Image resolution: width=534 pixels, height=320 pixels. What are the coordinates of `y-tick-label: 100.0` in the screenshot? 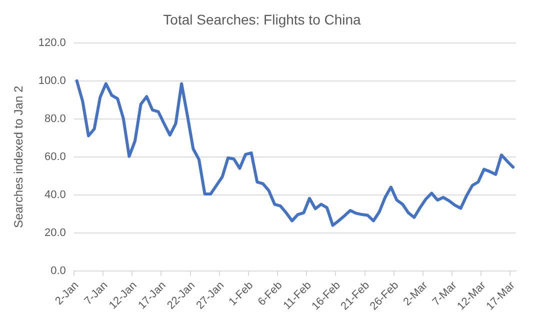 It's located at (52, 80).